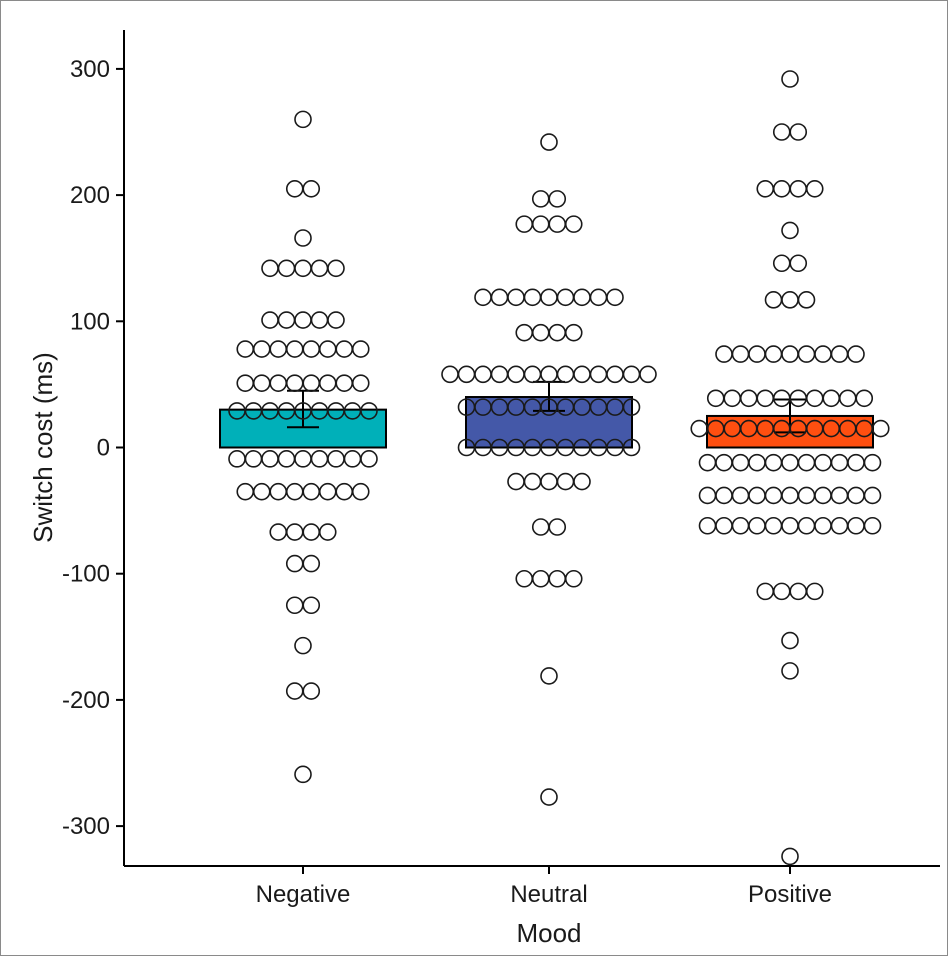 The image size is (948, 956). Describe the element at coordinates (86, 574) in the screenshot. I see `y-tick-label: -100` at that location.